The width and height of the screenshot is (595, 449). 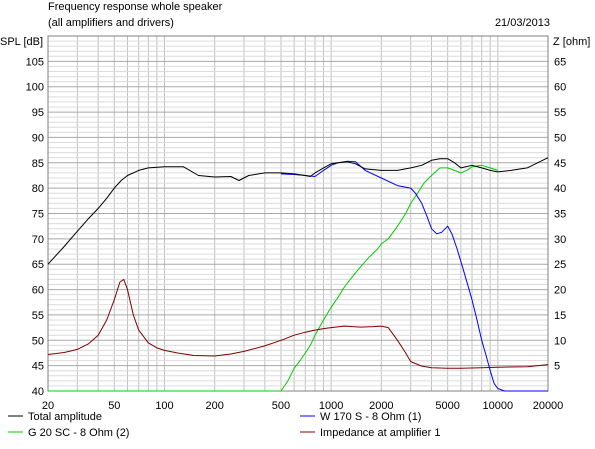 What do you see at coordinates (214, 406) in the screenshot?
I see `x-tick-label: 200` at bounding box center [214, 406].